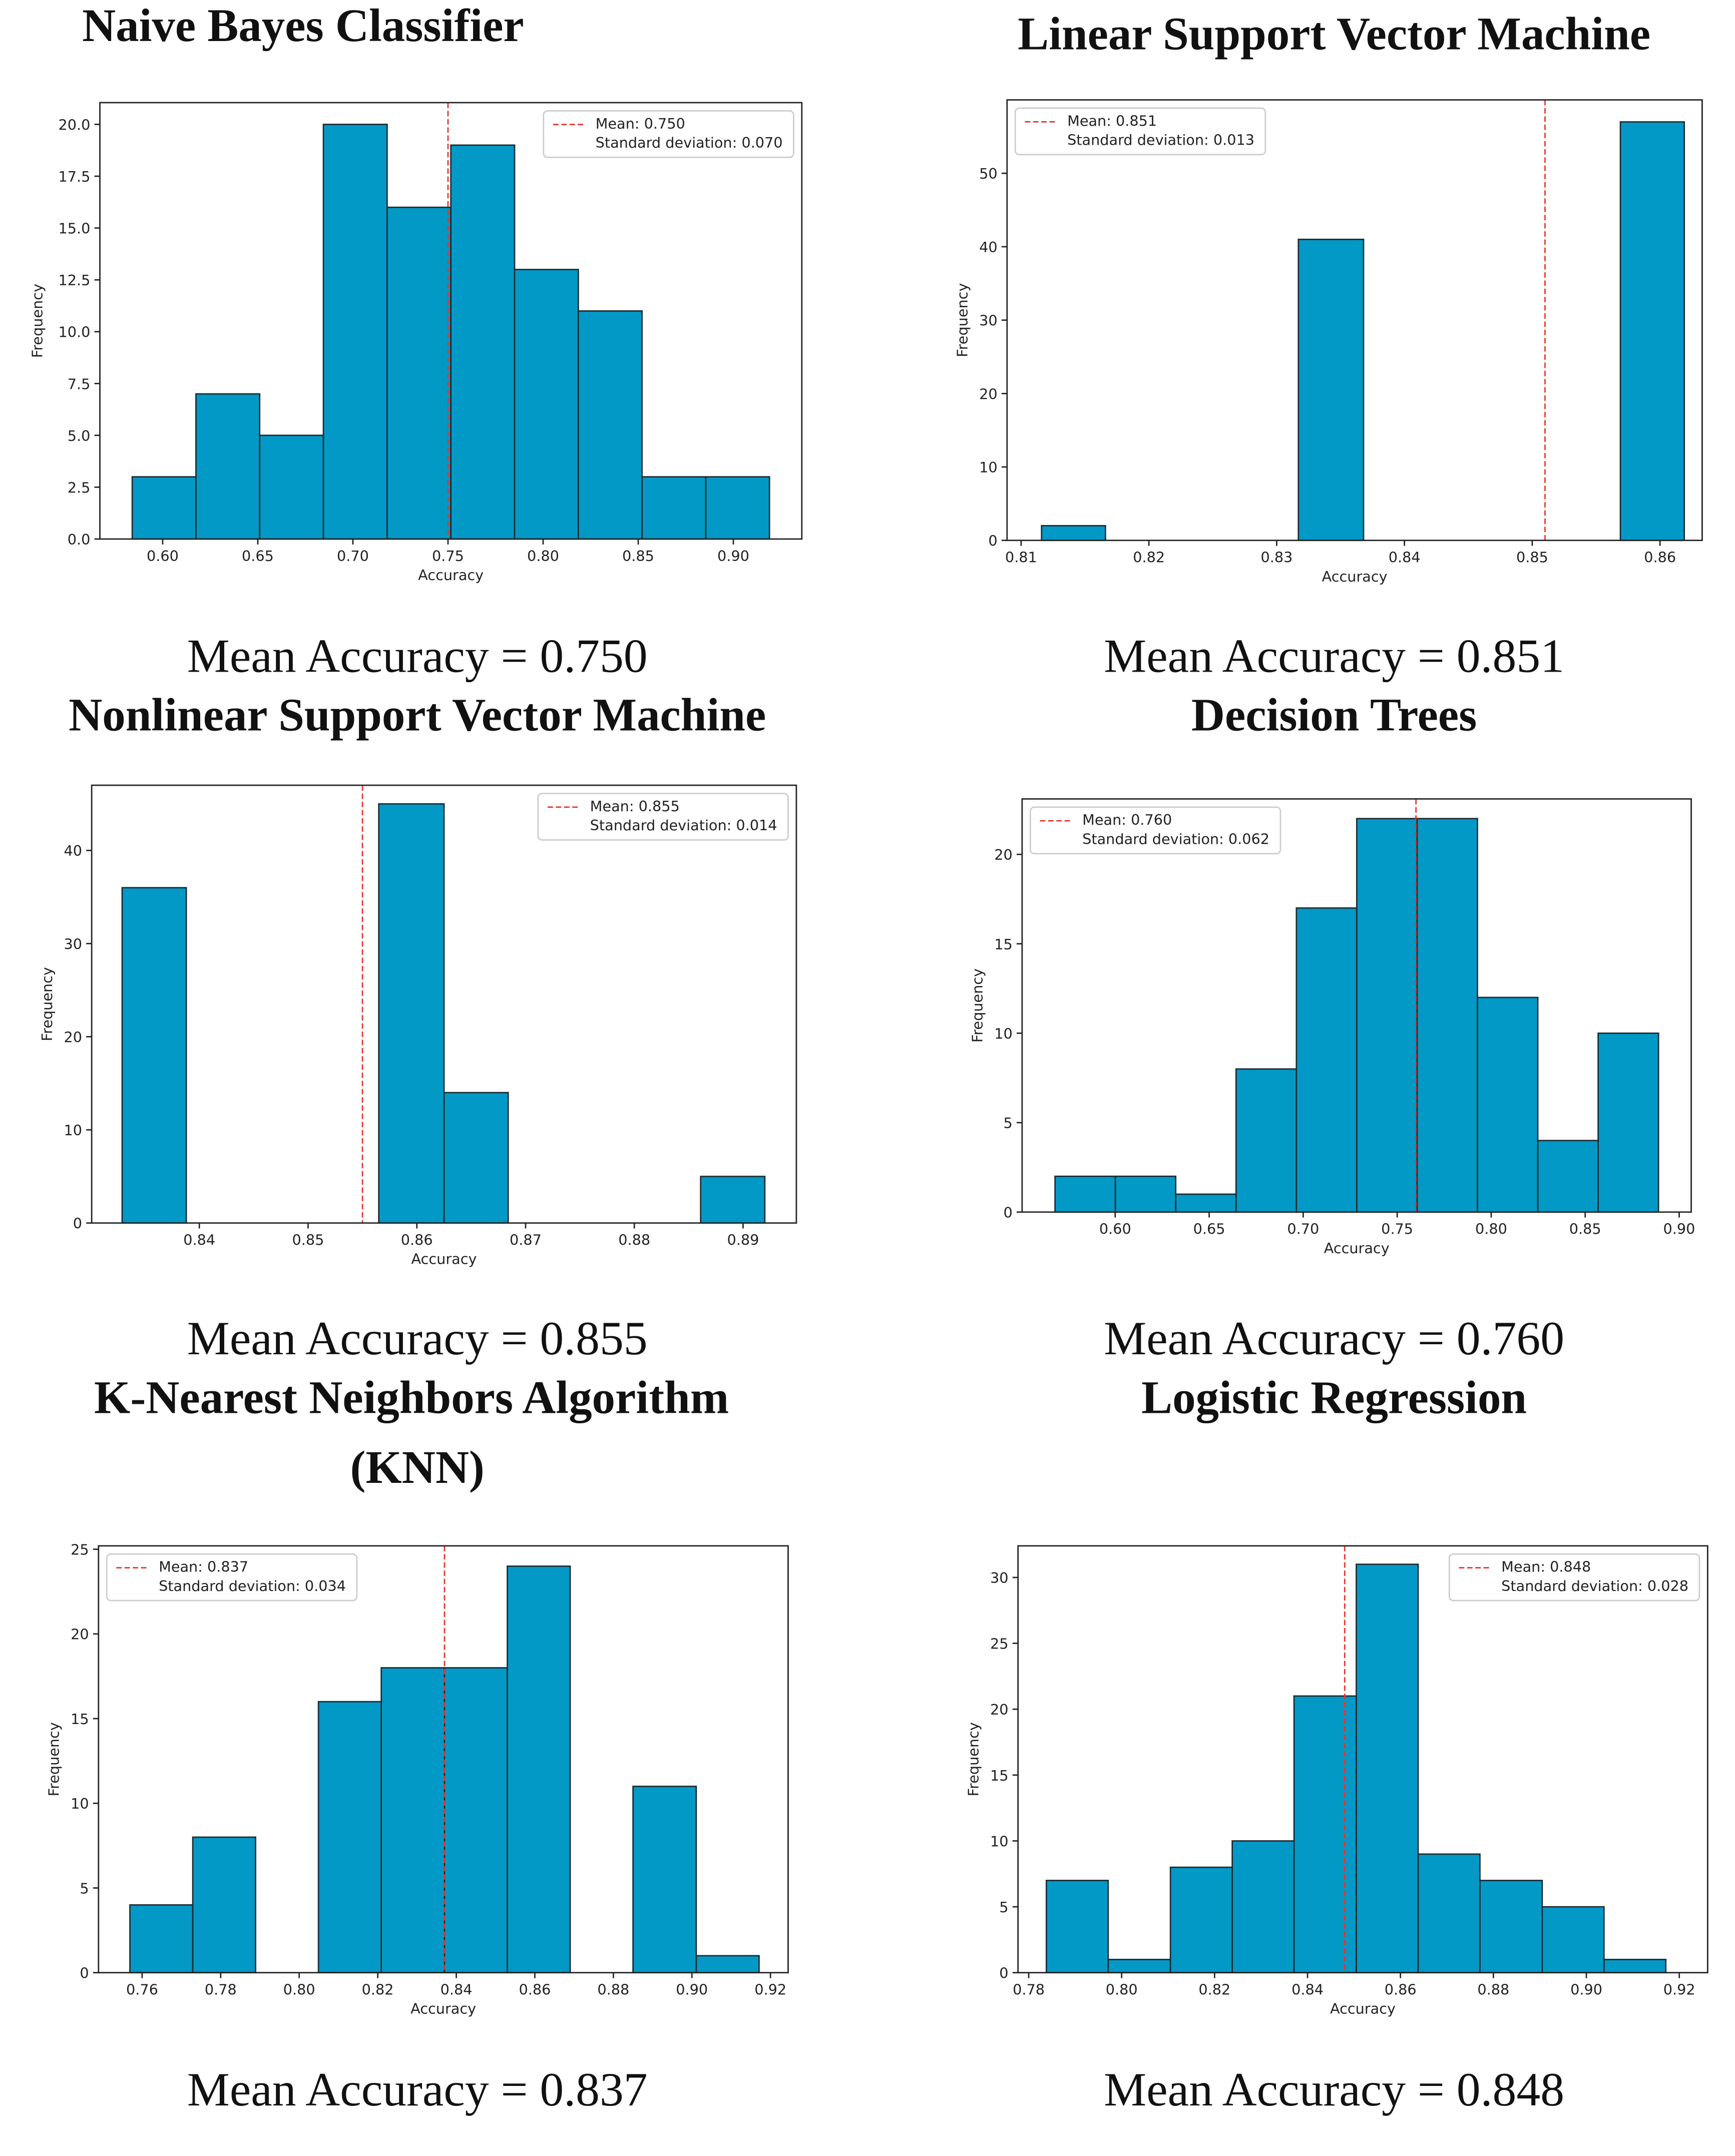 This screenshot has width=1735, height=2156. I want to click on x-tick-label: 0.82, so click(1149, 557).